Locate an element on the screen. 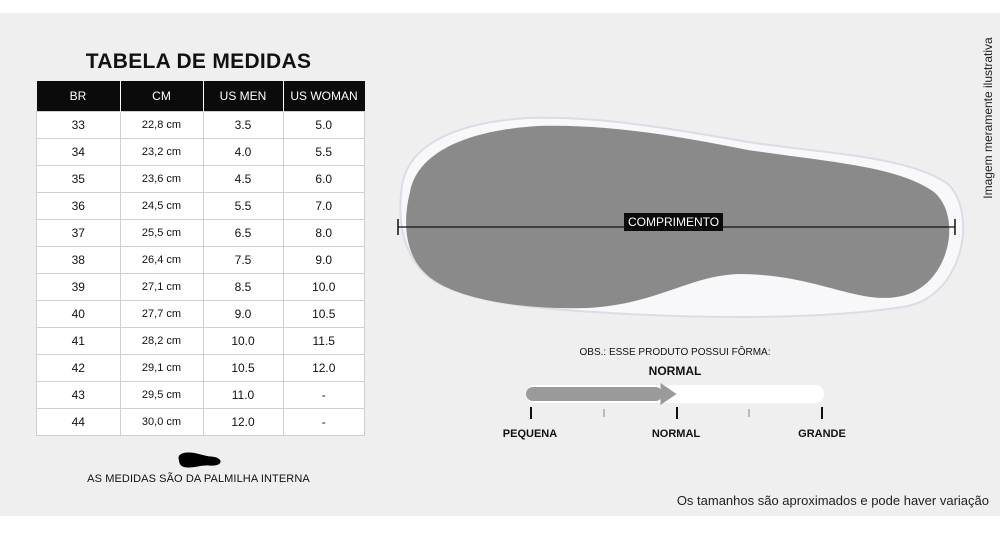 This screenshot has height=545, width=1000. cell-us-men: 5.5 is located at coordinates (243, 206).